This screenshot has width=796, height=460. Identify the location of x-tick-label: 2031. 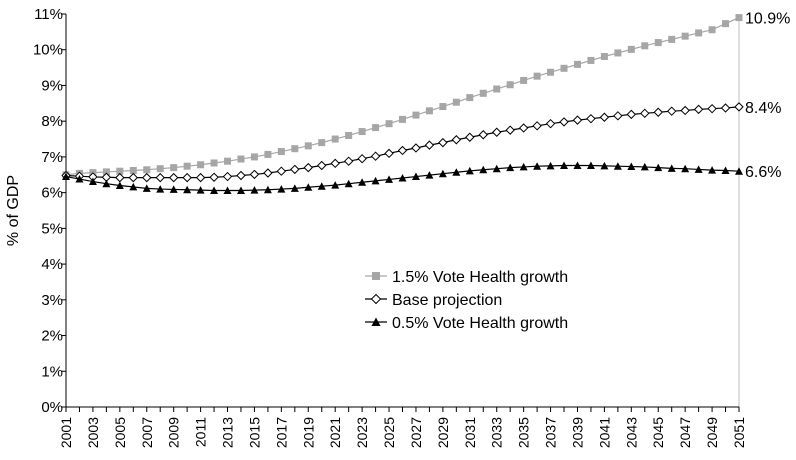
(470, 432).